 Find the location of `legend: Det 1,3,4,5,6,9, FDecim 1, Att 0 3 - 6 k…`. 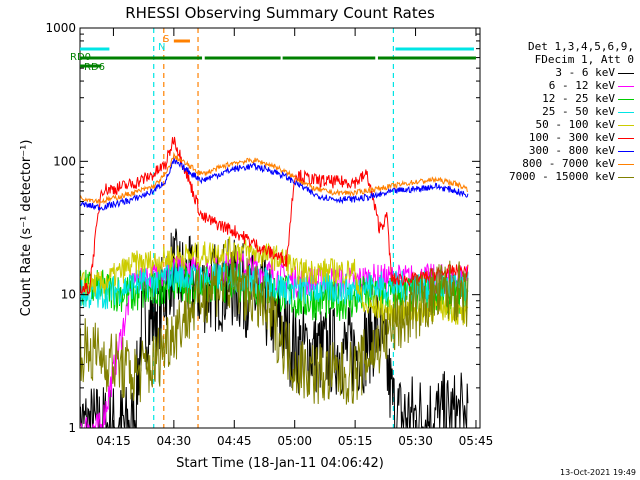

legend: Det 1,3,4,5,6,9, FDecim 1, Att 0 3 - 6 k… is located at coordinates (549, 111).